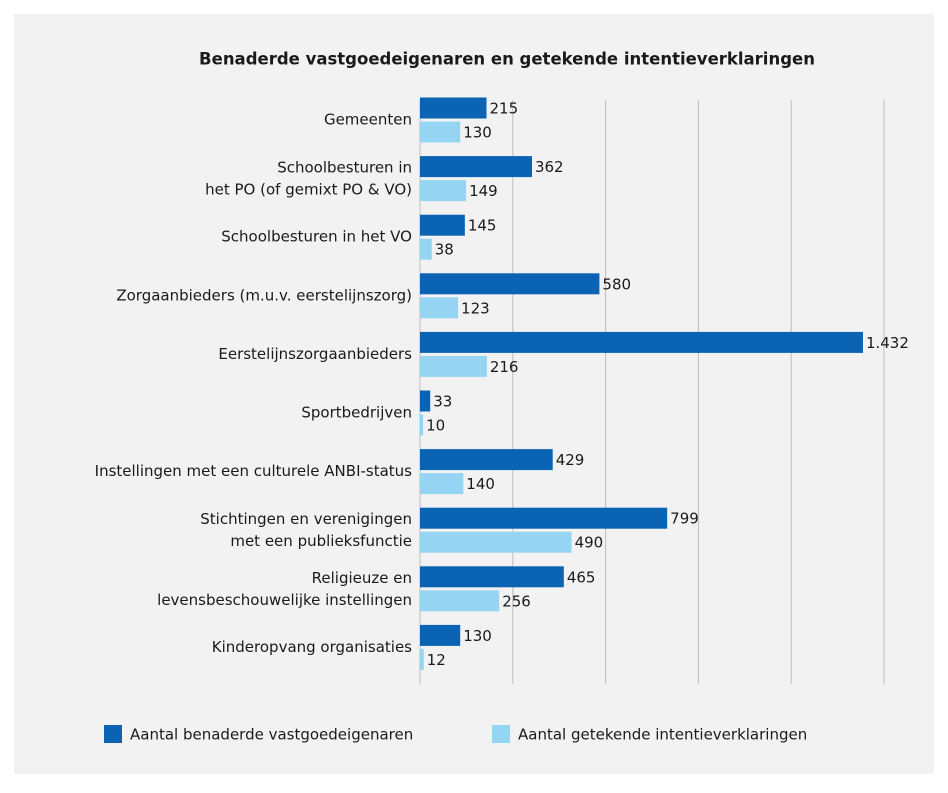 The height and width of the screenshot is (793, 948). I want to click on value-label: 12, so click(436, 660).